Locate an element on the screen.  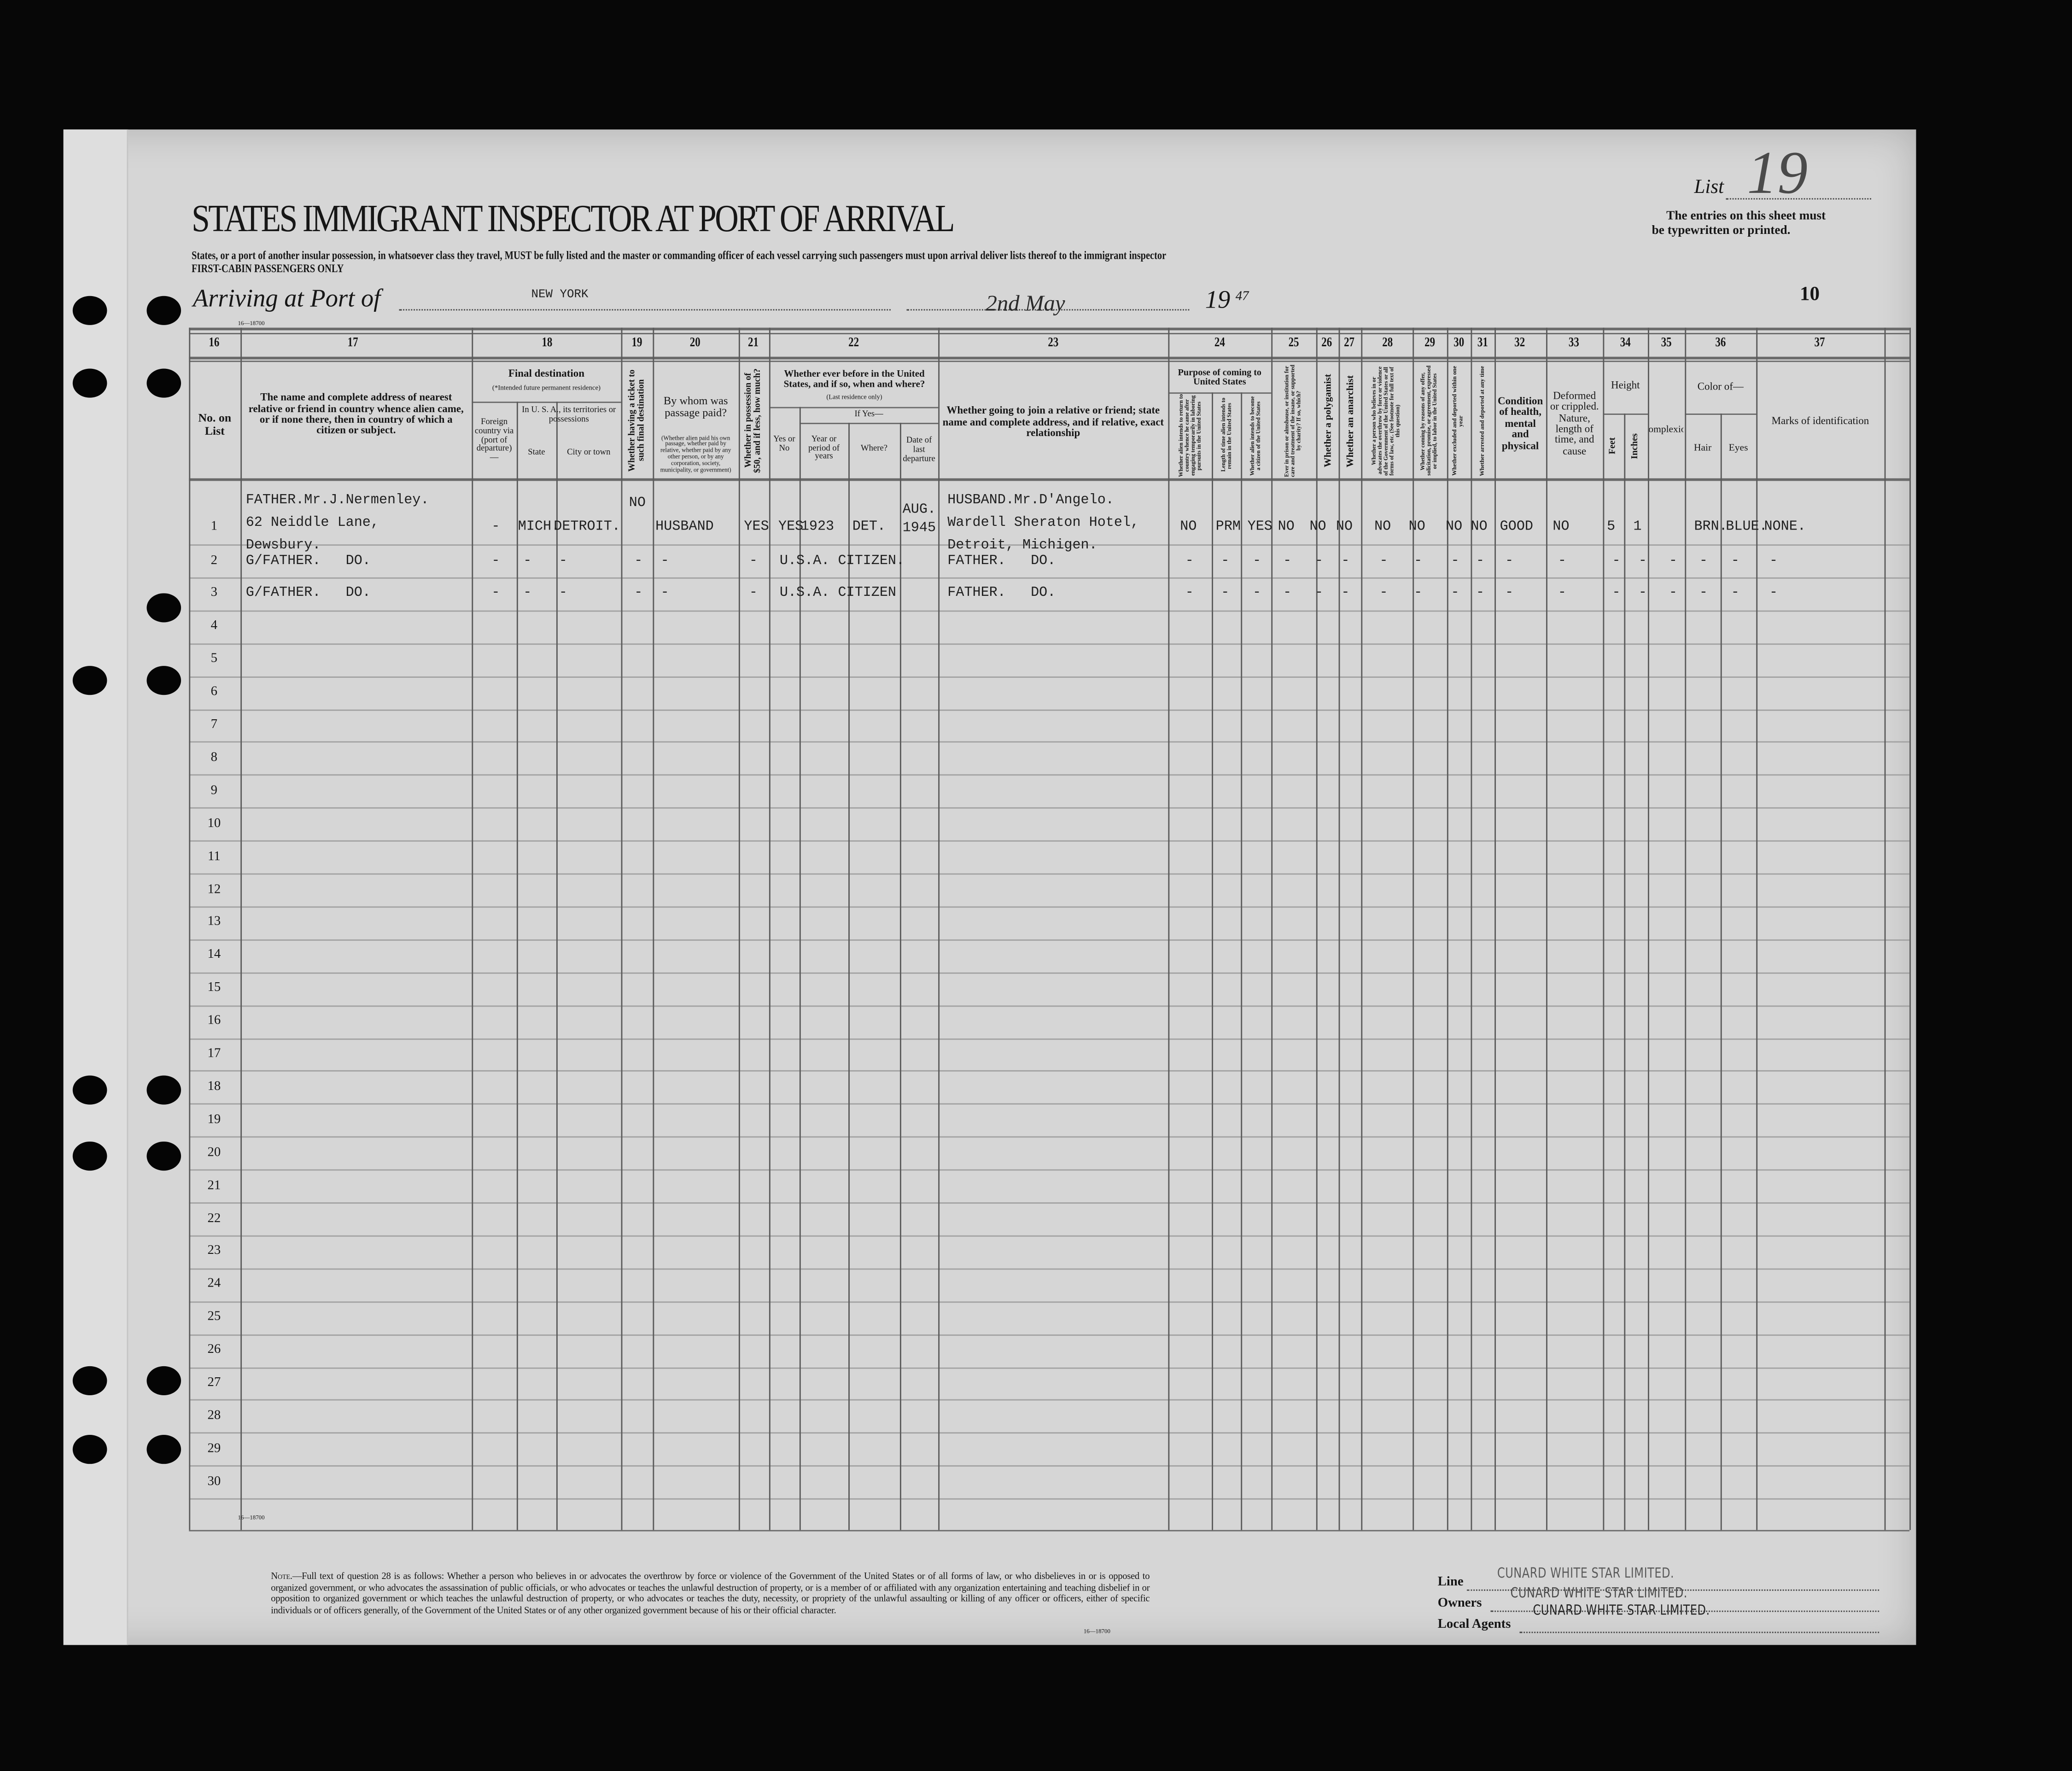
column-number: 30 is located at coordinates (1459, 342).